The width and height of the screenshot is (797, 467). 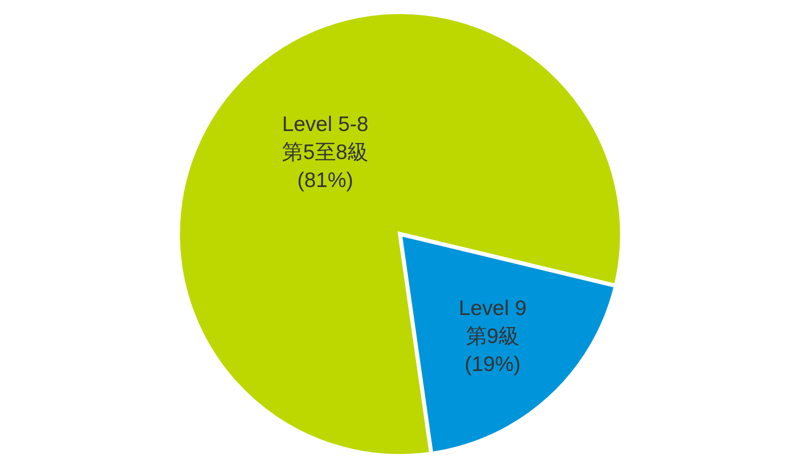 I want to click on data-label: (81%), so click(x=325, y=180).